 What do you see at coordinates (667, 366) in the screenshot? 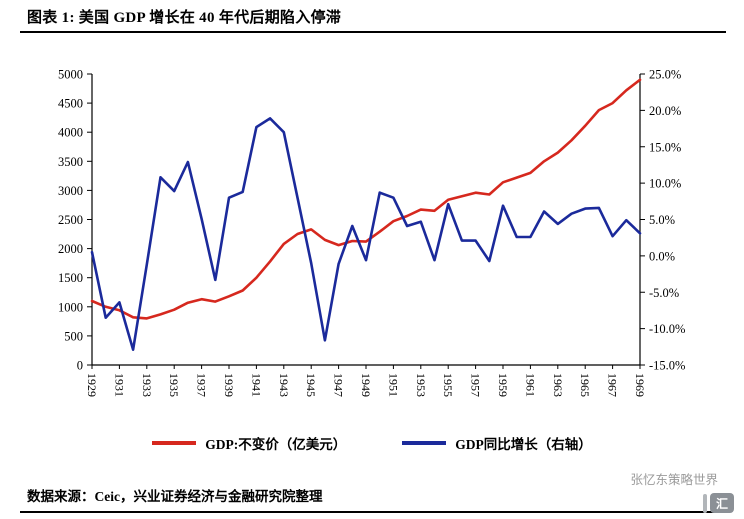
I see `svg-text: -15.0%` at bounding box center [667, 366].